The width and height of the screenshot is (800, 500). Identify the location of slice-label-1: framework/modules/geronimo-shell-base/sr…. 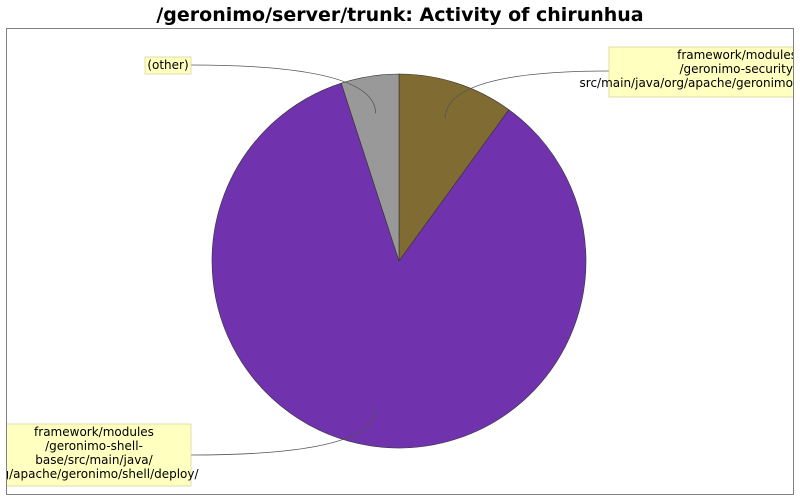
(100, 455).